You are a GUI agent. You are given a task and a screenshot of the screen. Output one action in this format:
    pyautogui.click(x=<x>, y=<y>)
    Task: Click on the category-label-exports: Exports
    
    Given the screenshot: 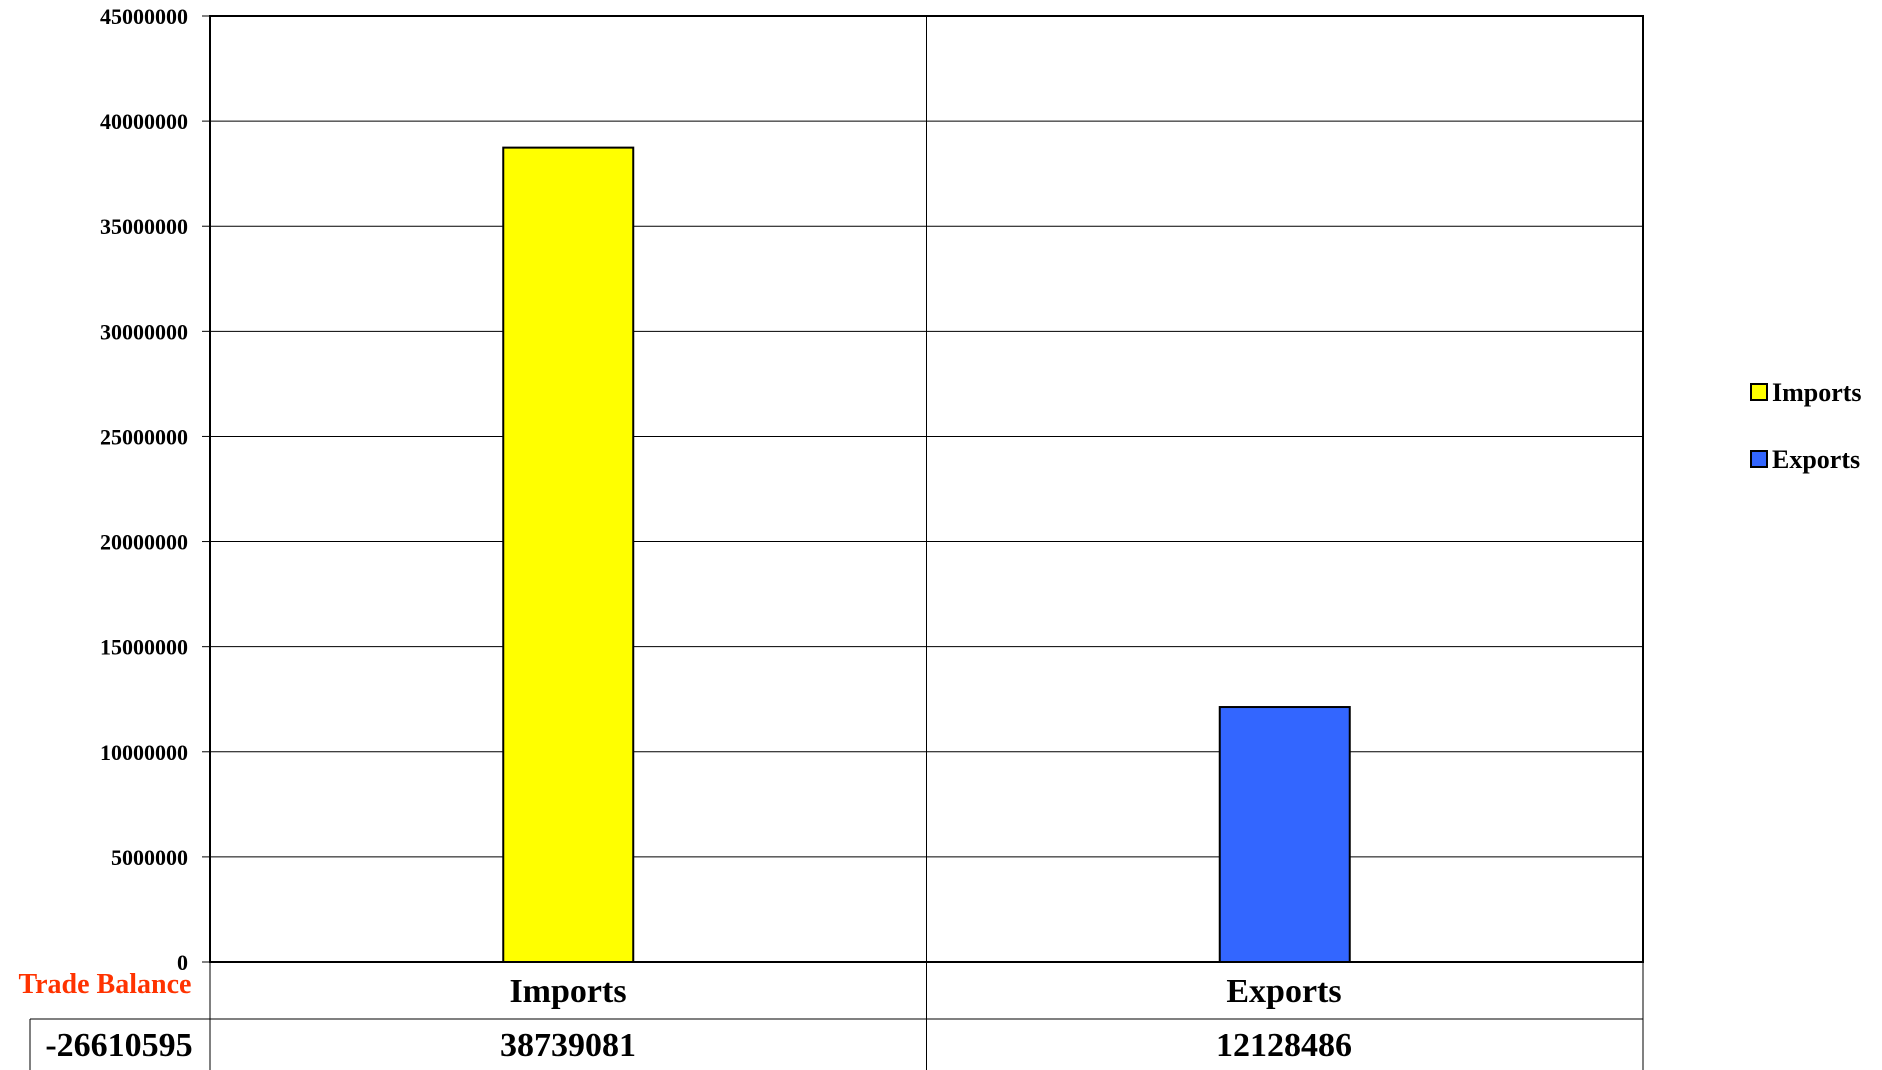 What is the action you would take?
    pyautogui.click(x=1283, y=991)
    